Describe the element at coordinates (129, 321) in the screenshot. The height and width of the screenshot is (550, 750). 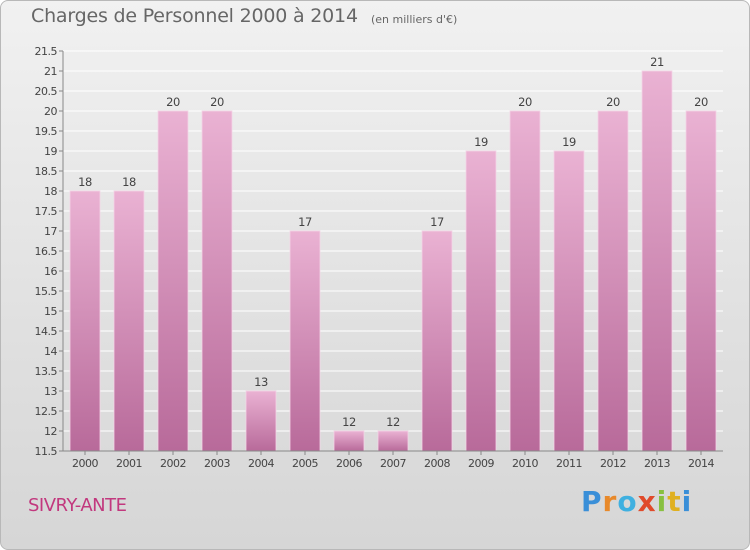
I see `bar-2001` at that location.